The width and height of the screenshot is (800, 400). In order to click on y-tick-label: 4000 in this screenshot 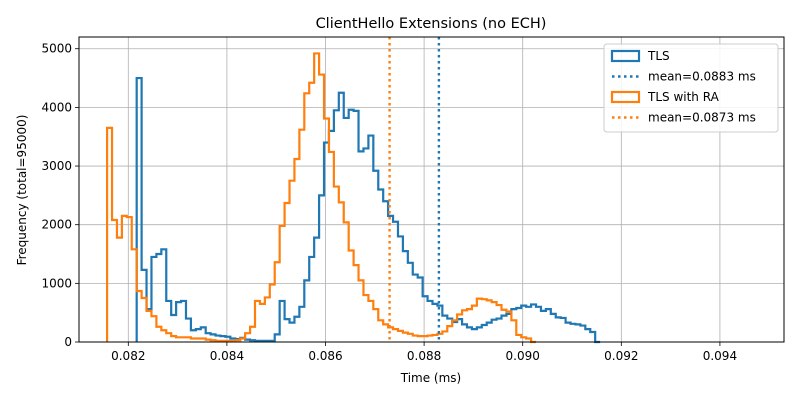, I will do `click(56, 107)`.